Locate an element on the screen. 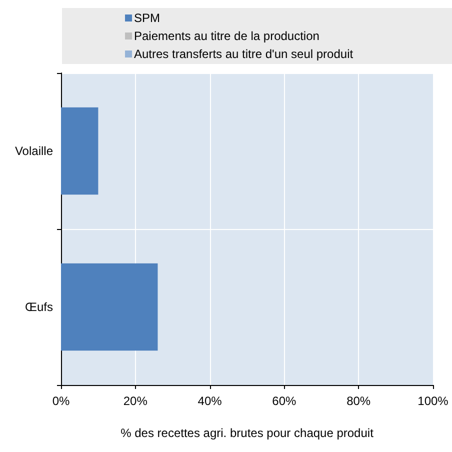  x-tick-label: 60% is located at coordinates (284, 401).